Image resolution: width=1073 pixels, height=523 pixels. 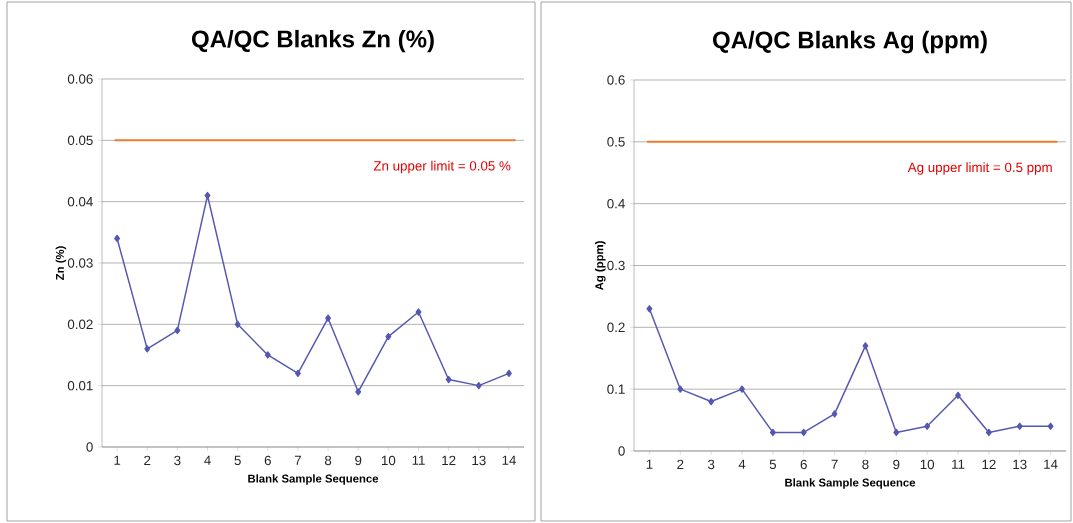 I want to click on y-tick-label: 0.06, so click(x=80, y=79).